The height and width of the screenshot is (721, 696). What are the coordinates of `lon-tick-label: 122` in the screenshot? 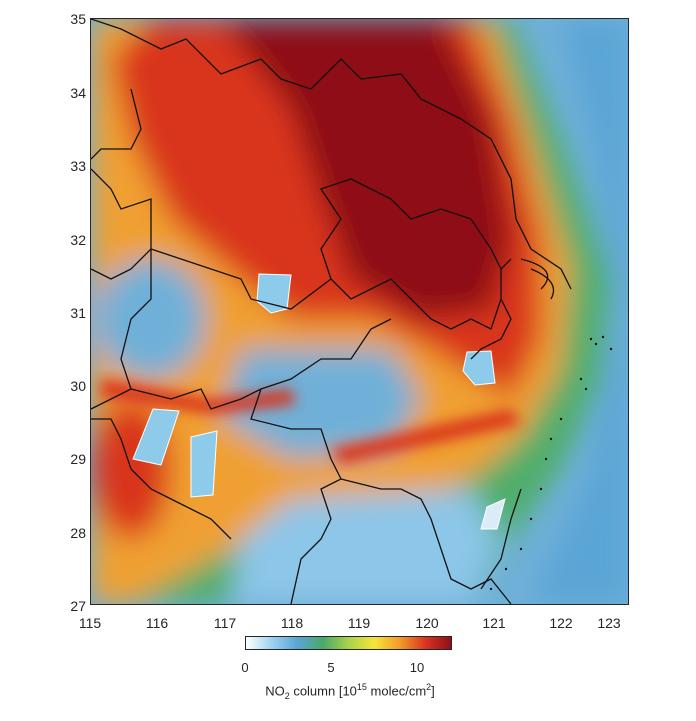 It's located at (561, 623).